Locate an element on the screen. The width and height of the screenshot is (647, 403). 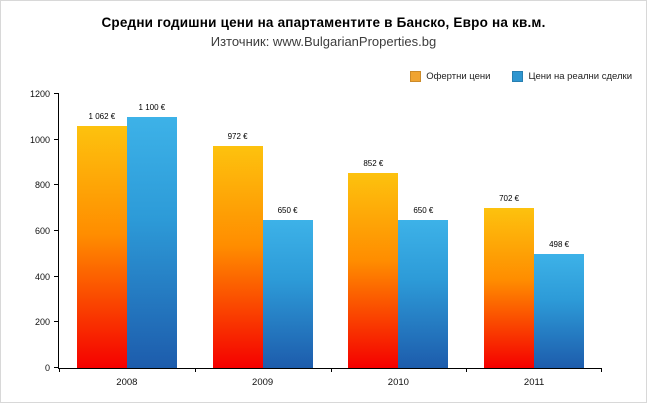
bar-value-label: 1 100 € is located at coordinates (152, 107).